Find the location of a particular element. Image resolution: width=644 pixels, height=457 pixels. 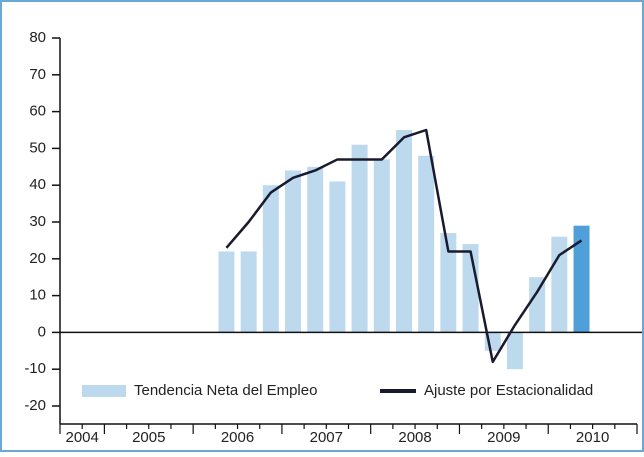

y-tick-label: 70 is located at coordinates (37, 74).